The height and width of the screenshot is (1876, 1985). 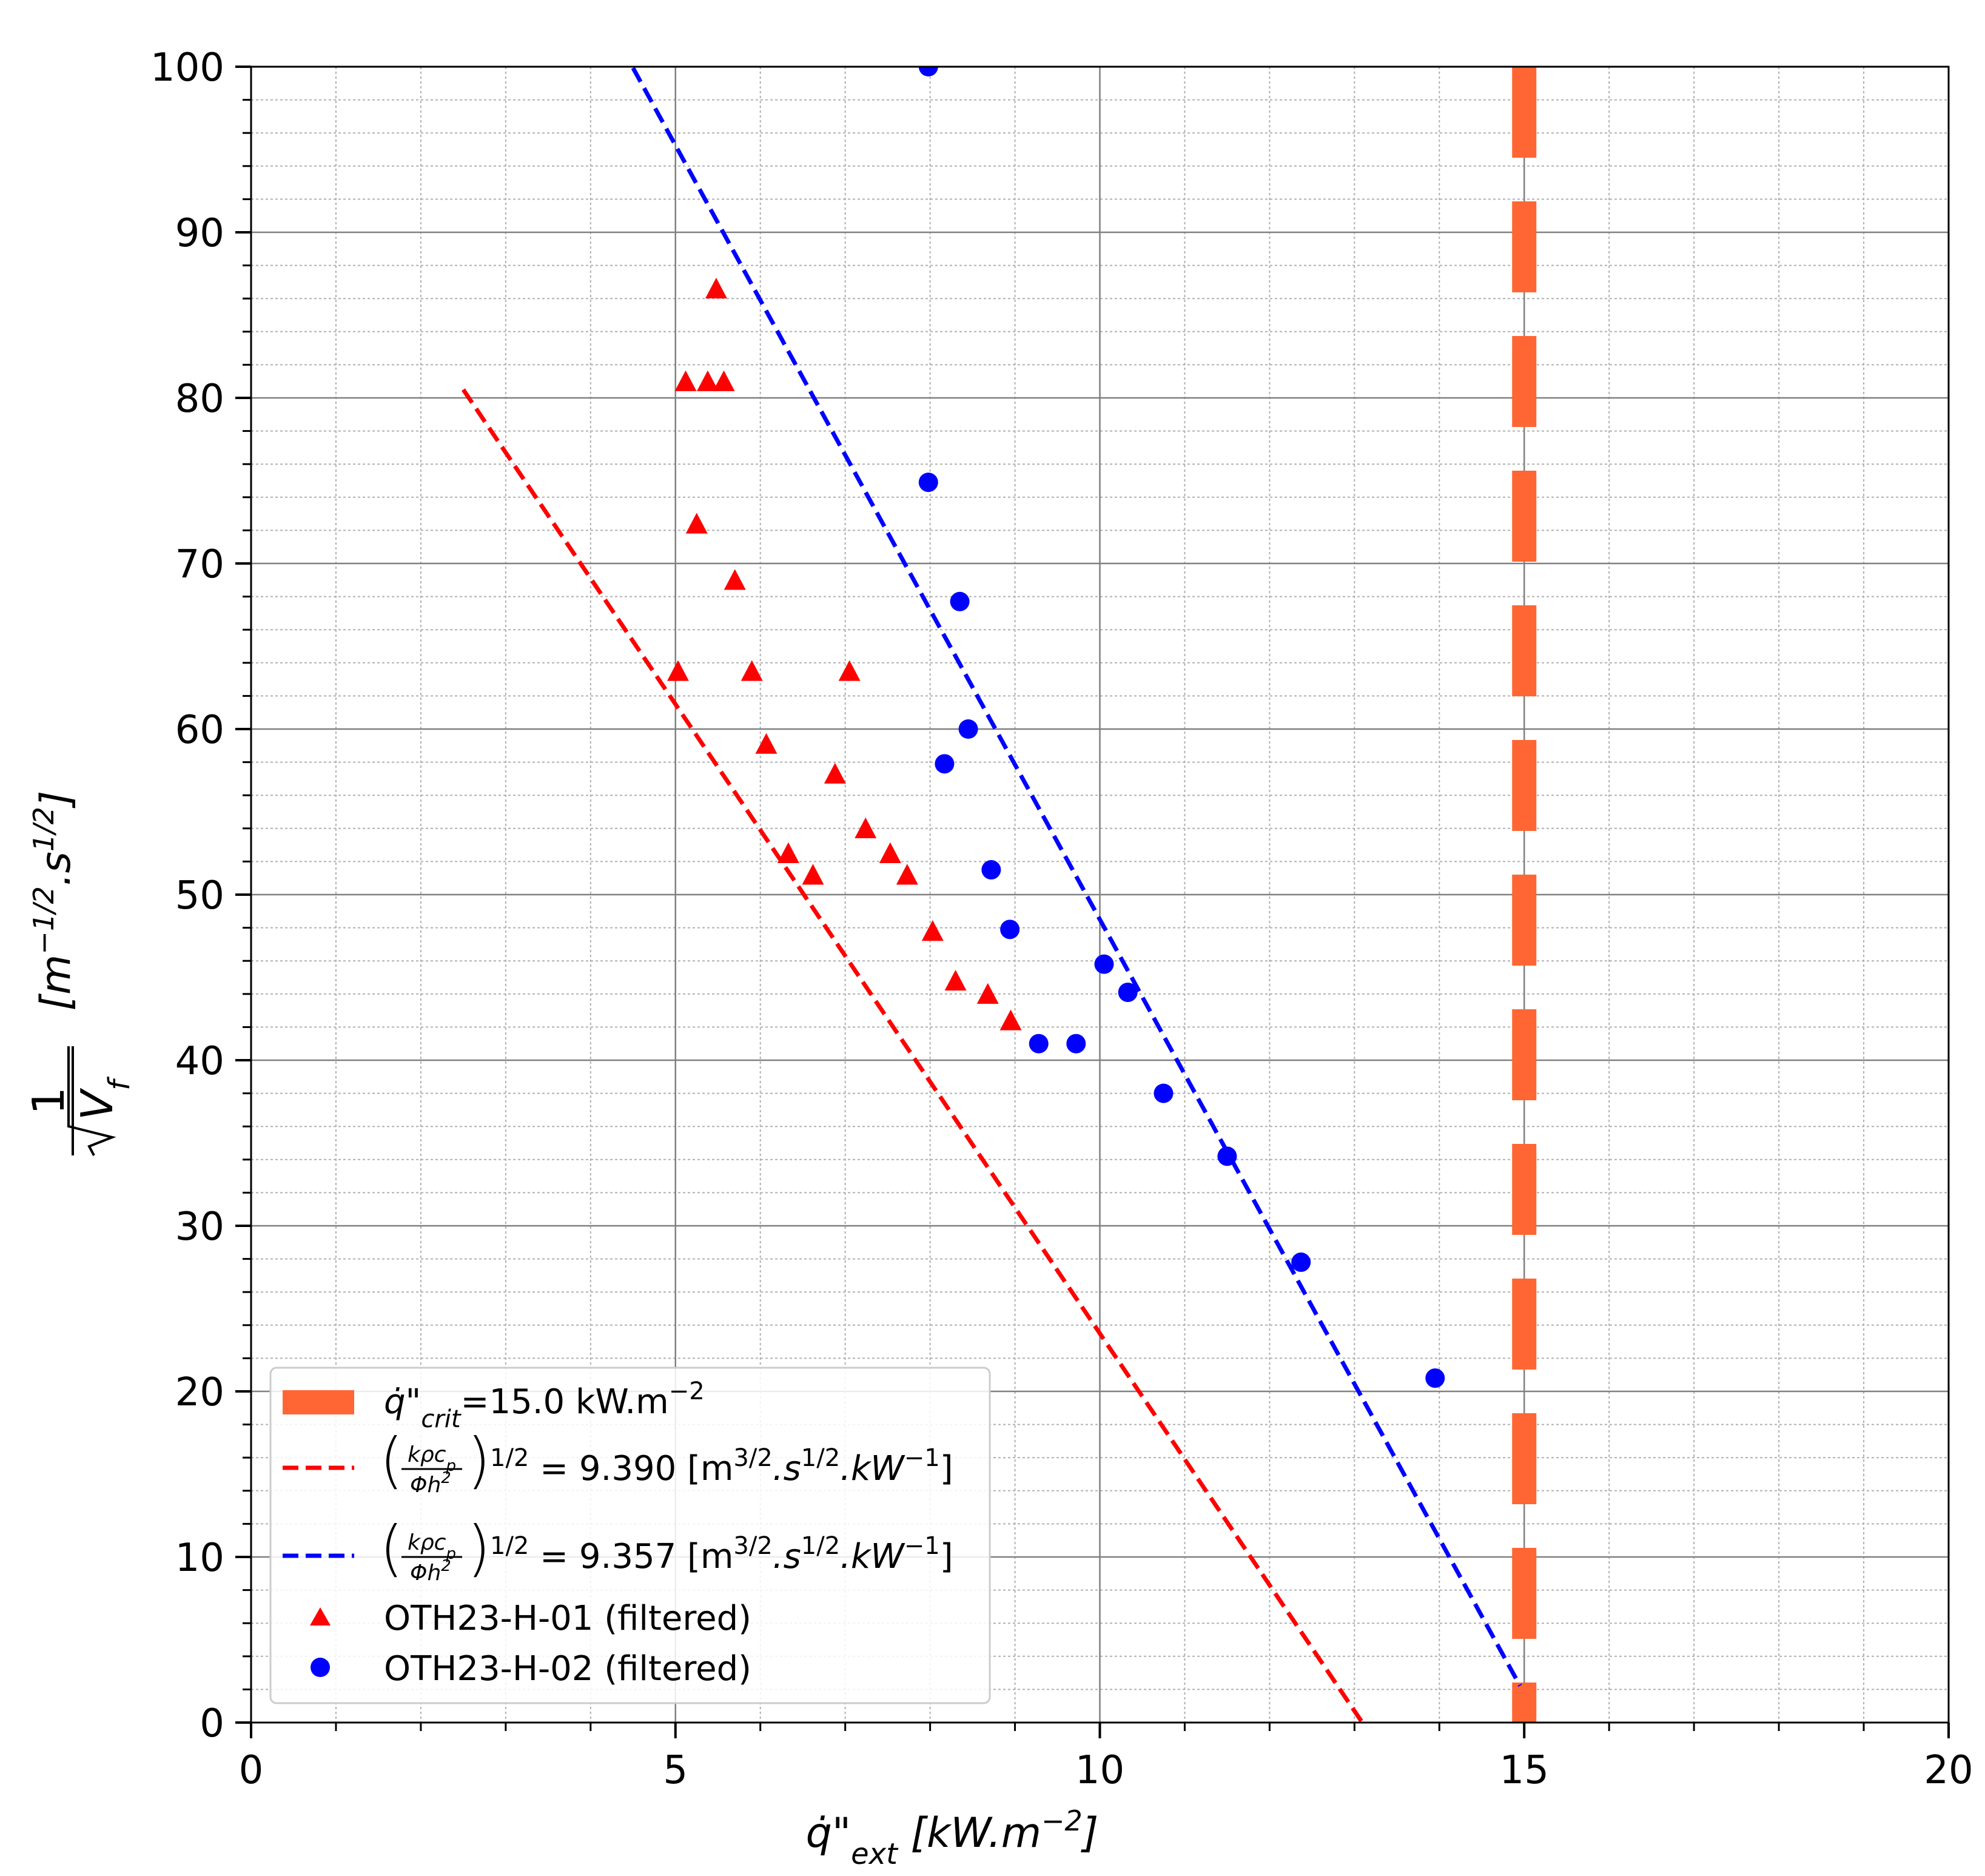 What do you see at coordinates (675, 1770) in the screenshot?
I see `x-tick-label: 5` at bounding box center [675, 1770].